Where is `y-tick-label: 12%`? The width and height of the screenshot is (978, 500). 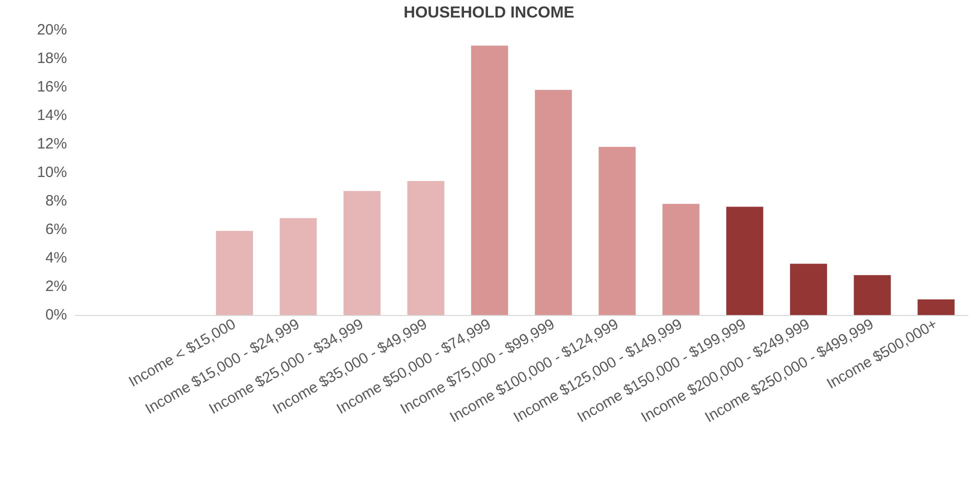 y-tick-label: 12% is located at coordinates (51, 144).